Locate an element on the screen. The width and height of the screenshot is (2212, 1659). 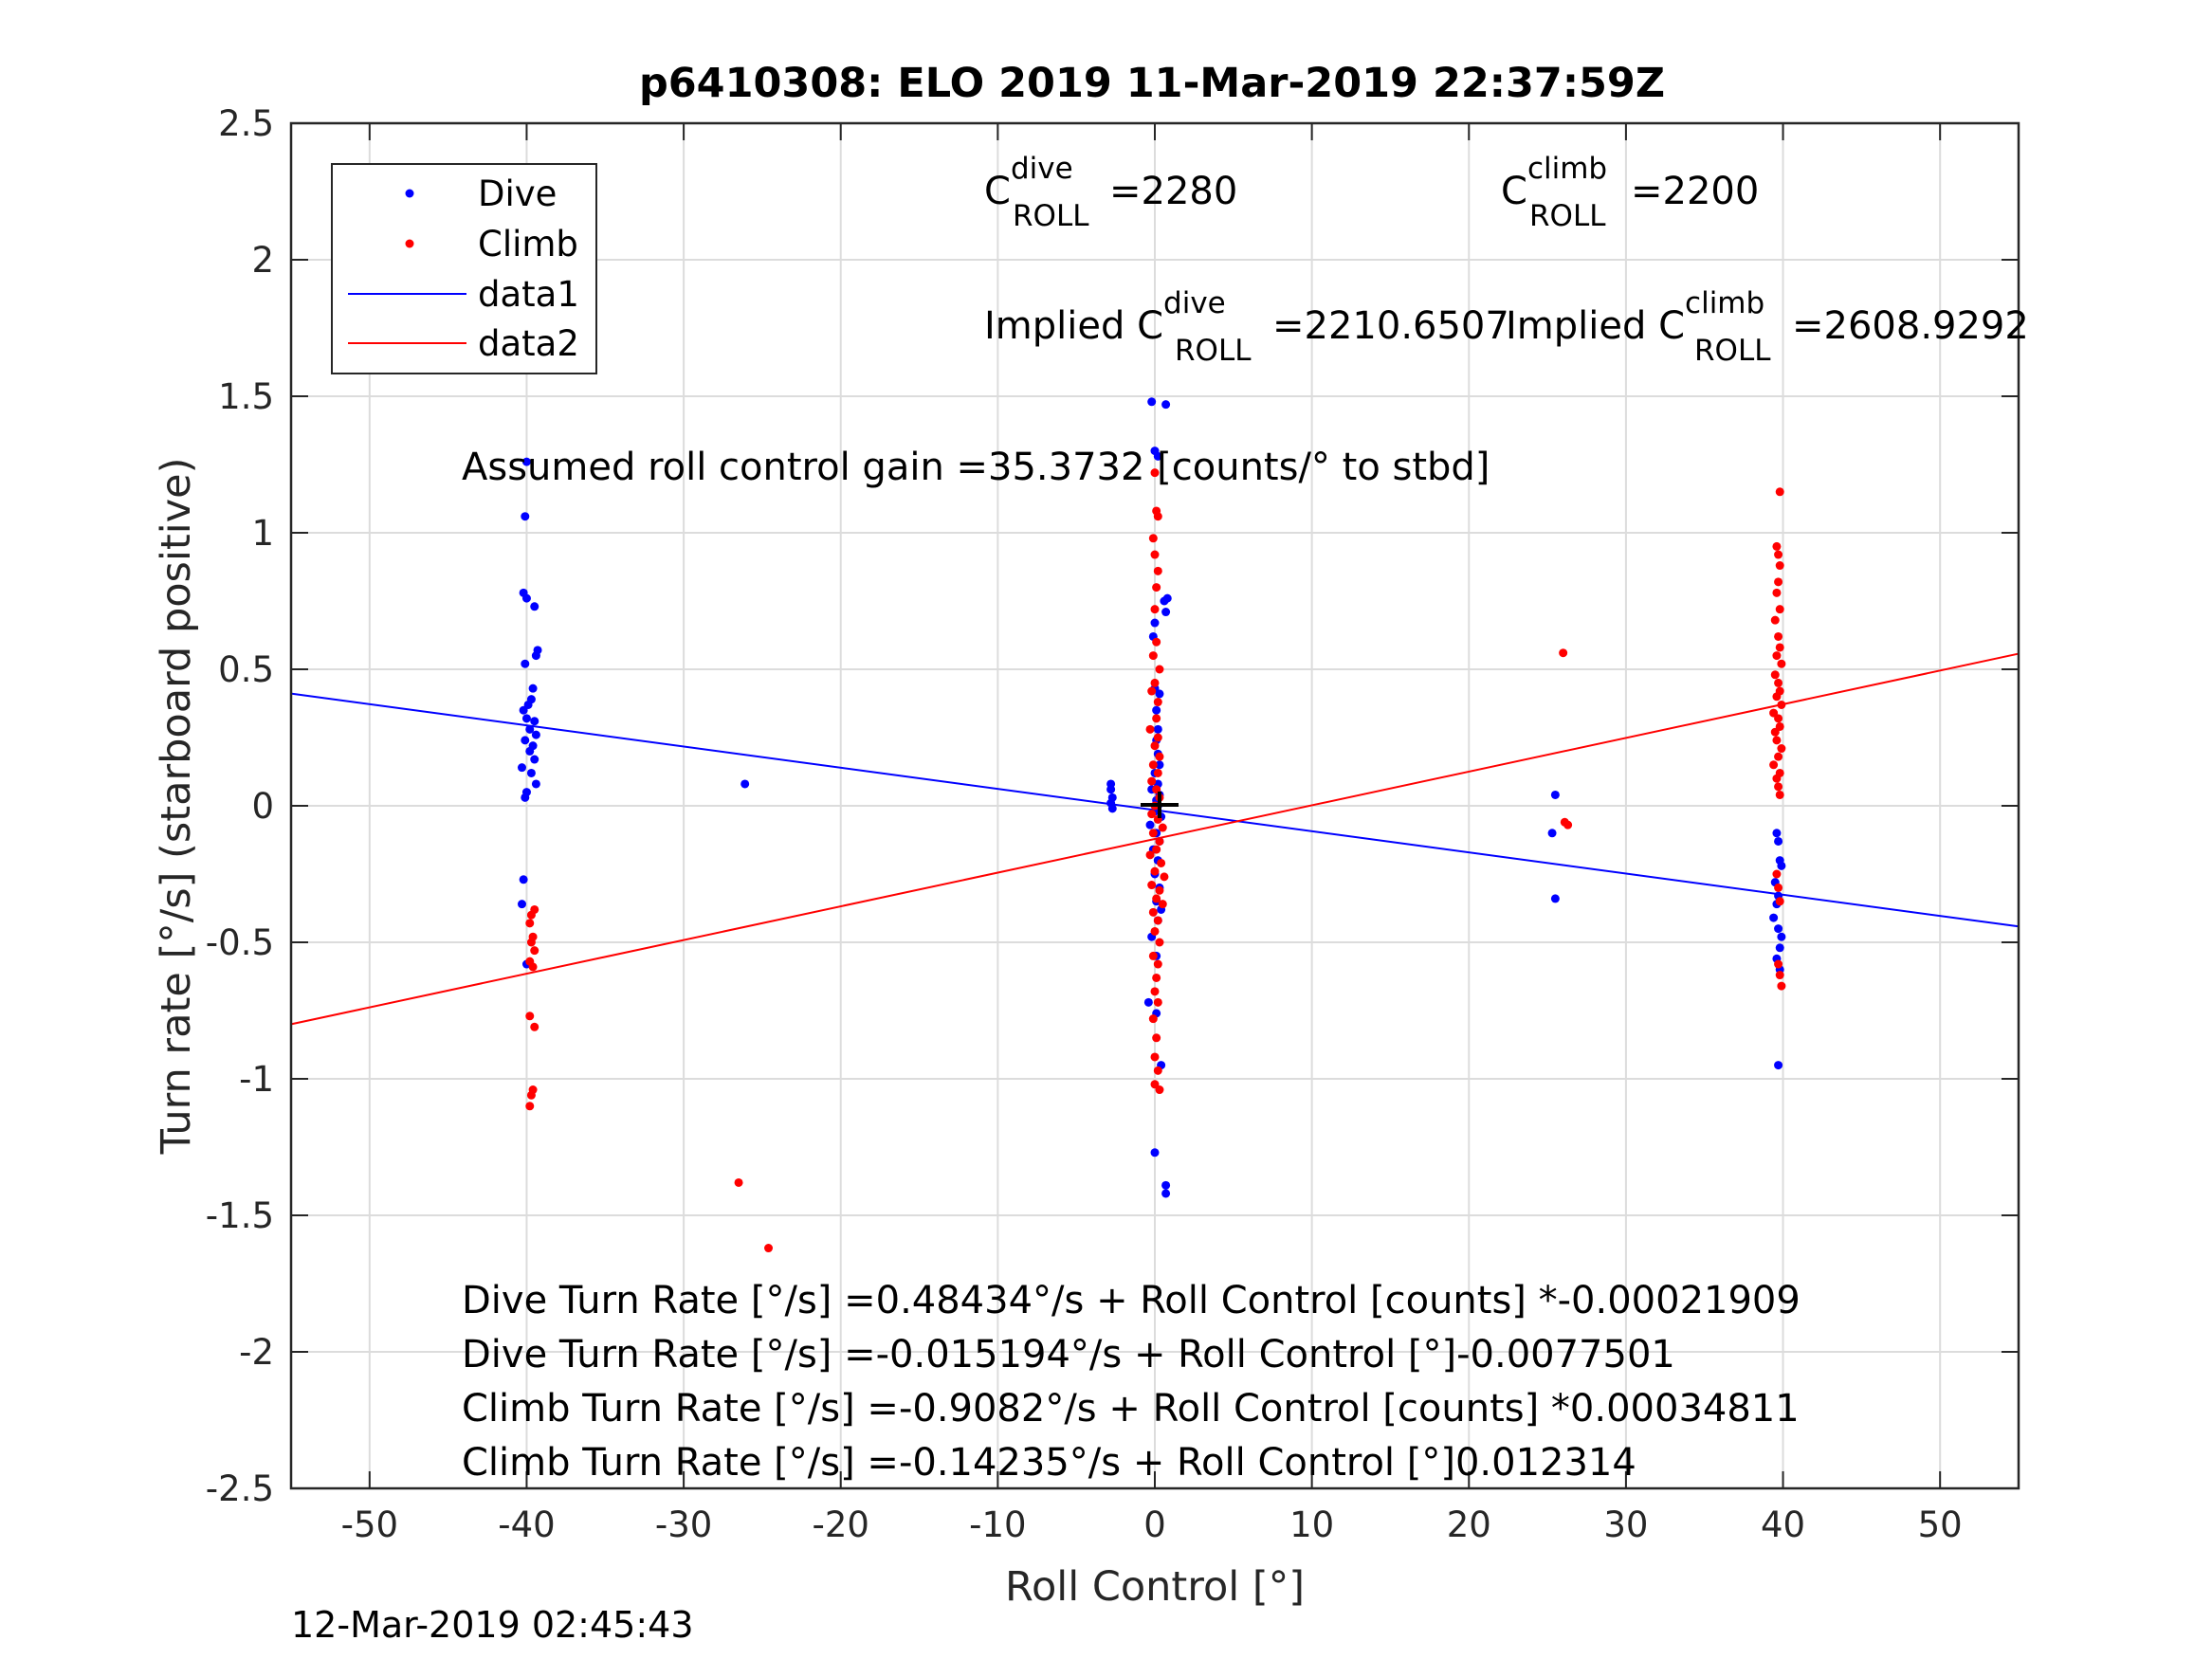
x-tick-label: 10 is located at coordinates (1311, 1524).